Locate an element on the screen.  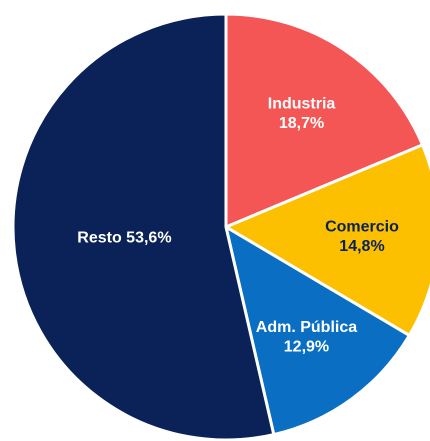
category-label: Comercio is located at coordinates (362, 227).